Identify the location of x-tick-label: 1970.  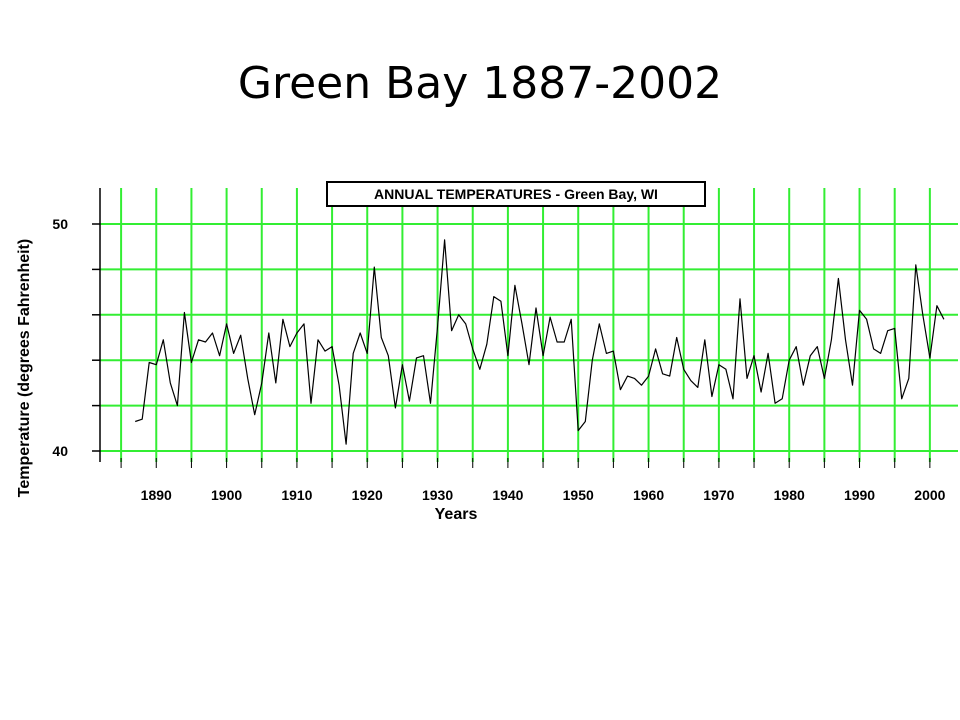
(718, 495).